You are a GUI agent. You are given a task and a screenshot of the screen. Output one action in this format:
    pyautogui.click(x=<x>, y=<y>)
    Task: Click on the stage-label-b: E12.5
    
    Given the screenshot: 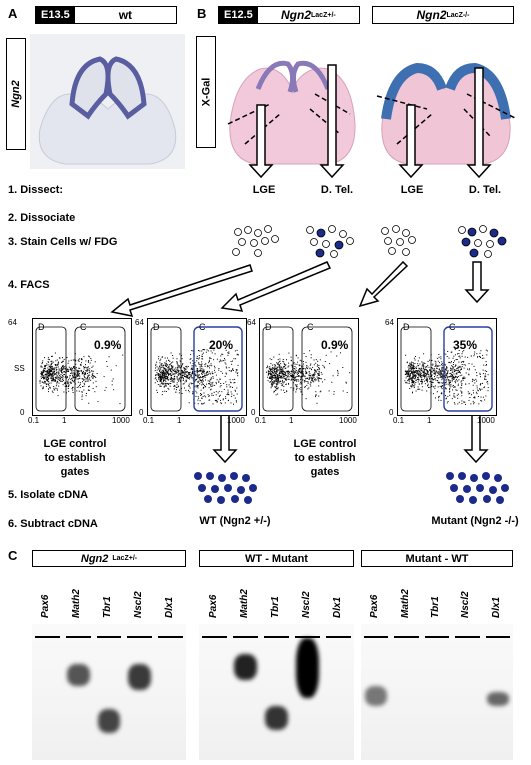 What is the action you would take?
    pyautogui.click(x=238, y=15)
    